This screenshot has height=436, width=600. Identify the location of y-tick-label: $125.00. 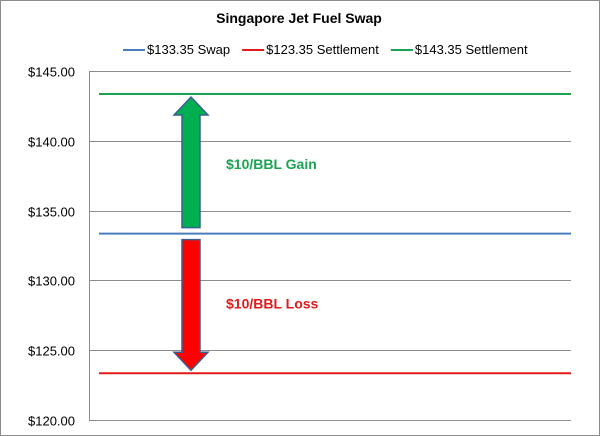
(51, 351).